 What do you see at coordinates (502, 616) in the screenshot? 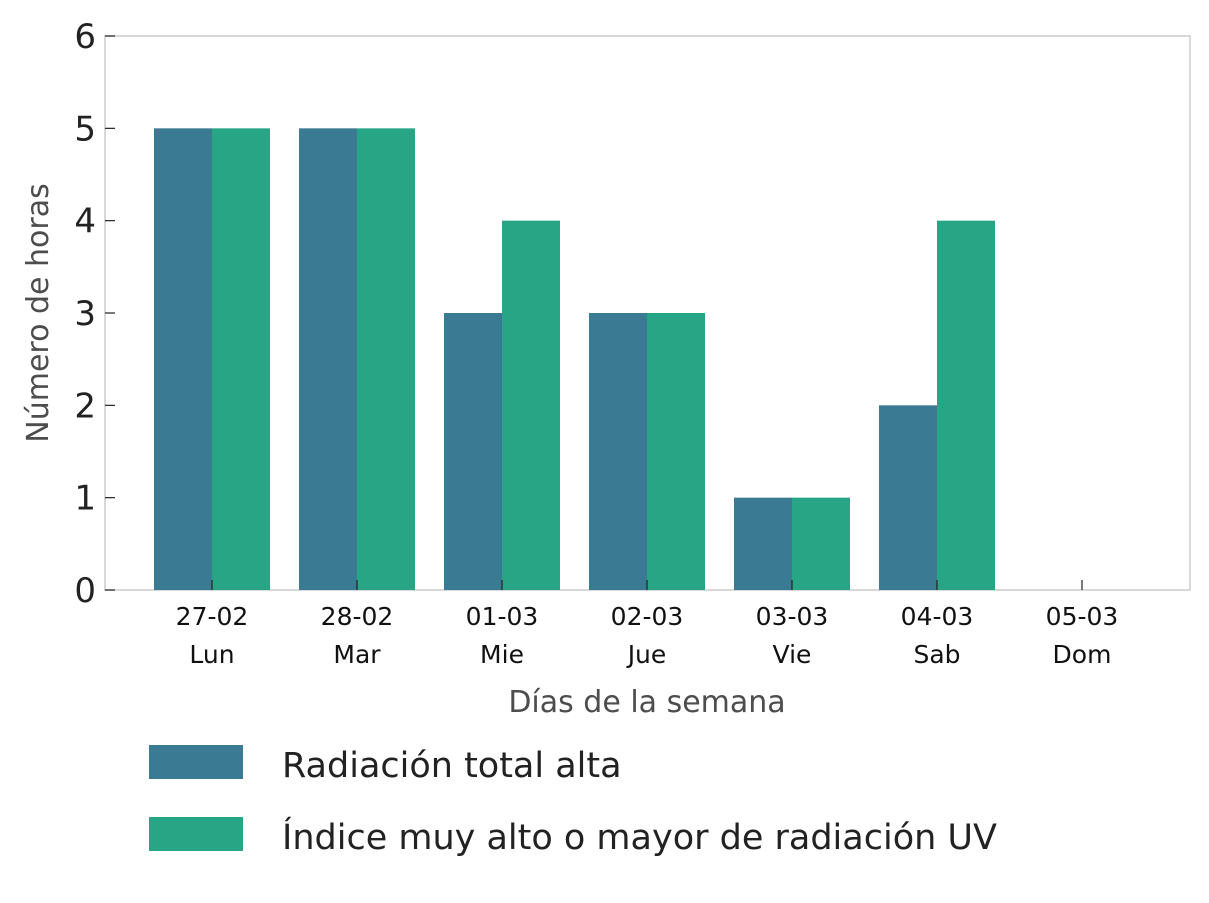
I see `x-tick-label-date: 01-03` at bounding box center [502, 616].